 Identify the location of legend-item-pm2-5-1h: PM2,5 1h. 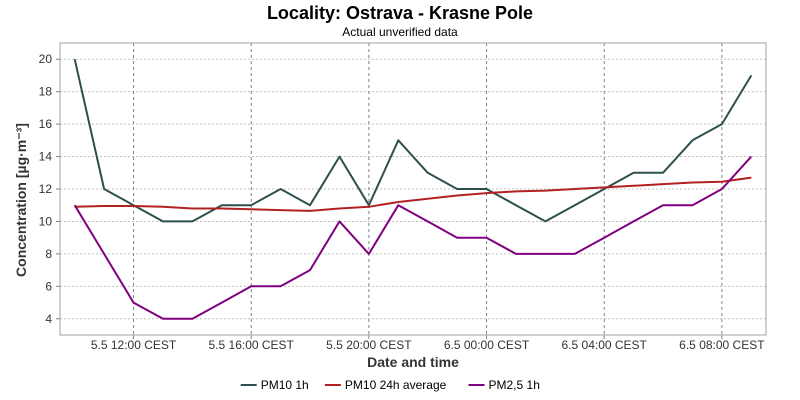
(514, 385).